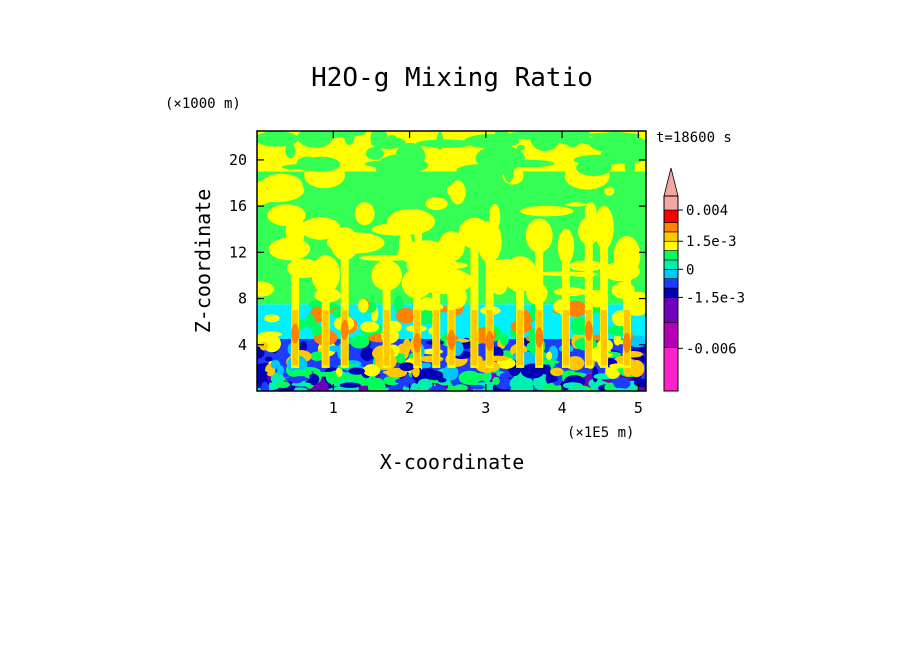 This screenshot has height=654, width=904. What do you see at coordinates (203, 104) in the screenshot?
I see `y-unit-label: (×1000 m)` at bounding box center [203, 104].